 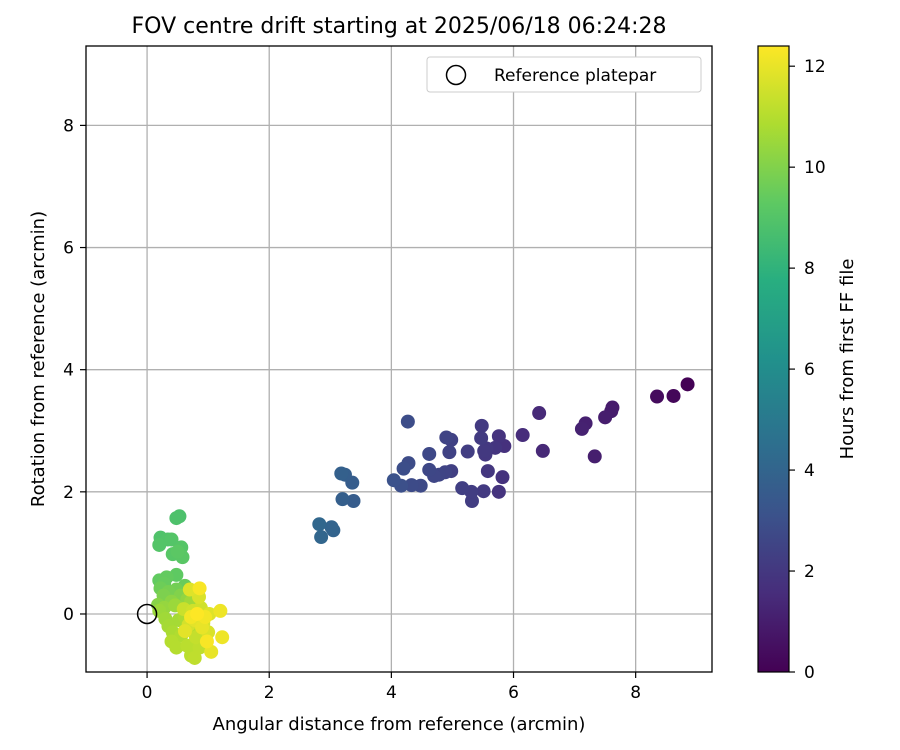 What do you see at coordinates (147, 614) in the screenshot?
I see `reference-platepar-marker` at bounding box center [147, 614].